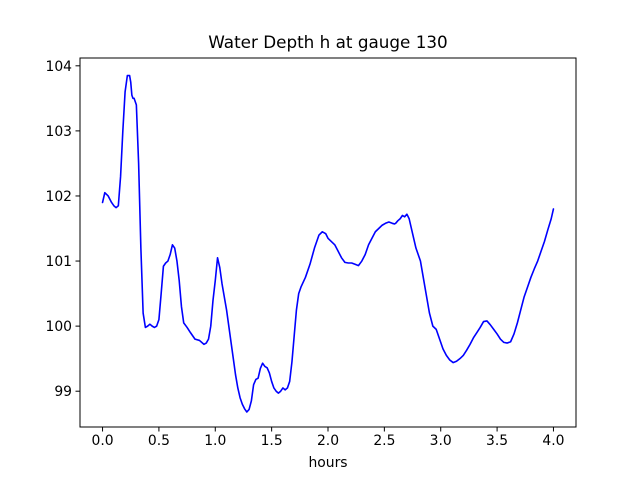 This screenshot has width=640, height=484. I want to click on x-tick-label: 0.0, so click(102, 441).